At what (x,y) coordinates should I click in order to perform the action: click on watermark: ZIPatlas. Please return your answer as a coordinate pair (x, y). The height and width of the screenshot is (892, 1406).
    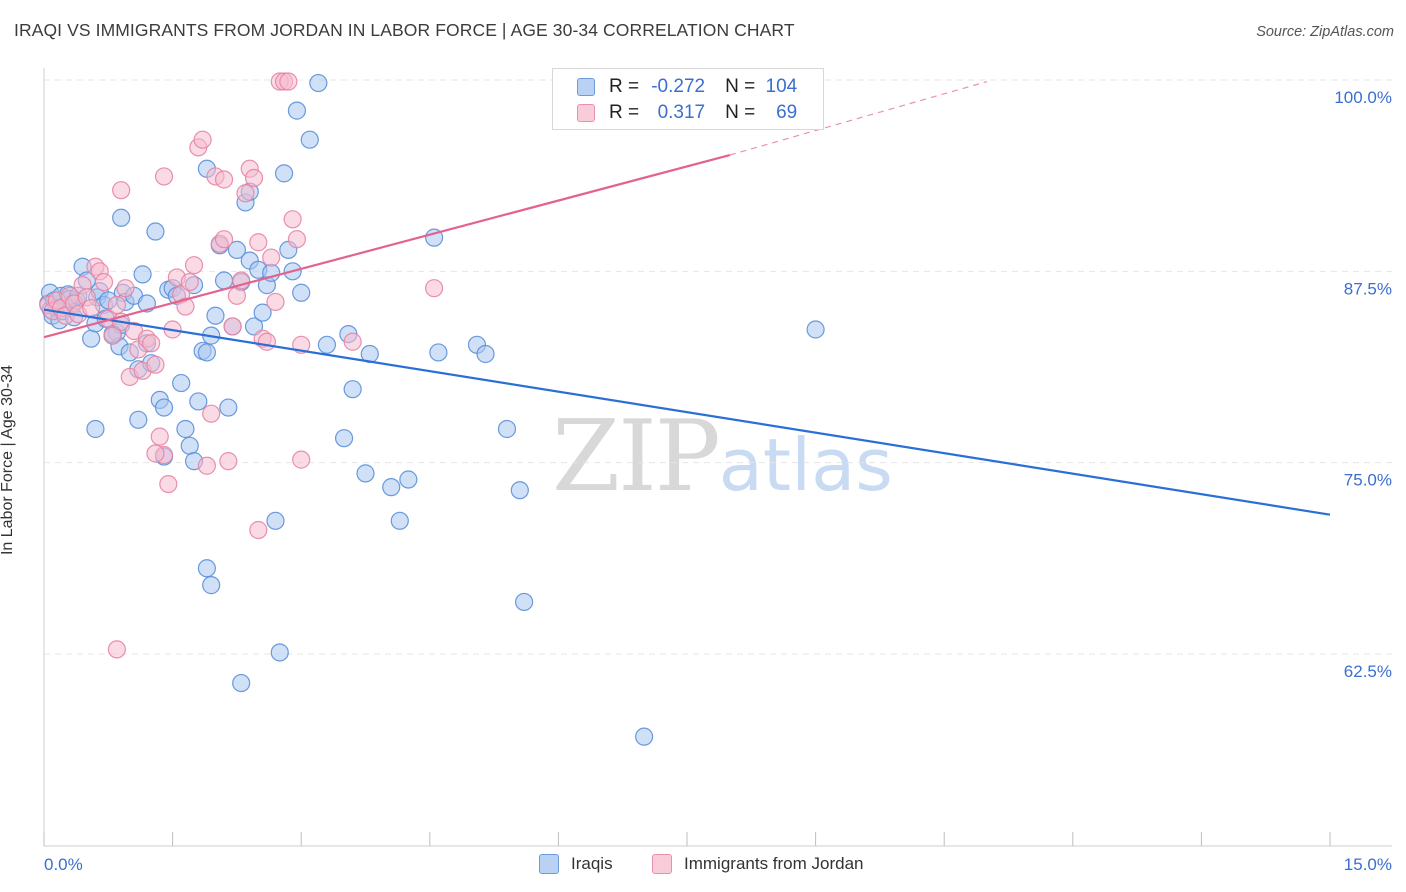
    Looking at the image, I should click on (722, 457).